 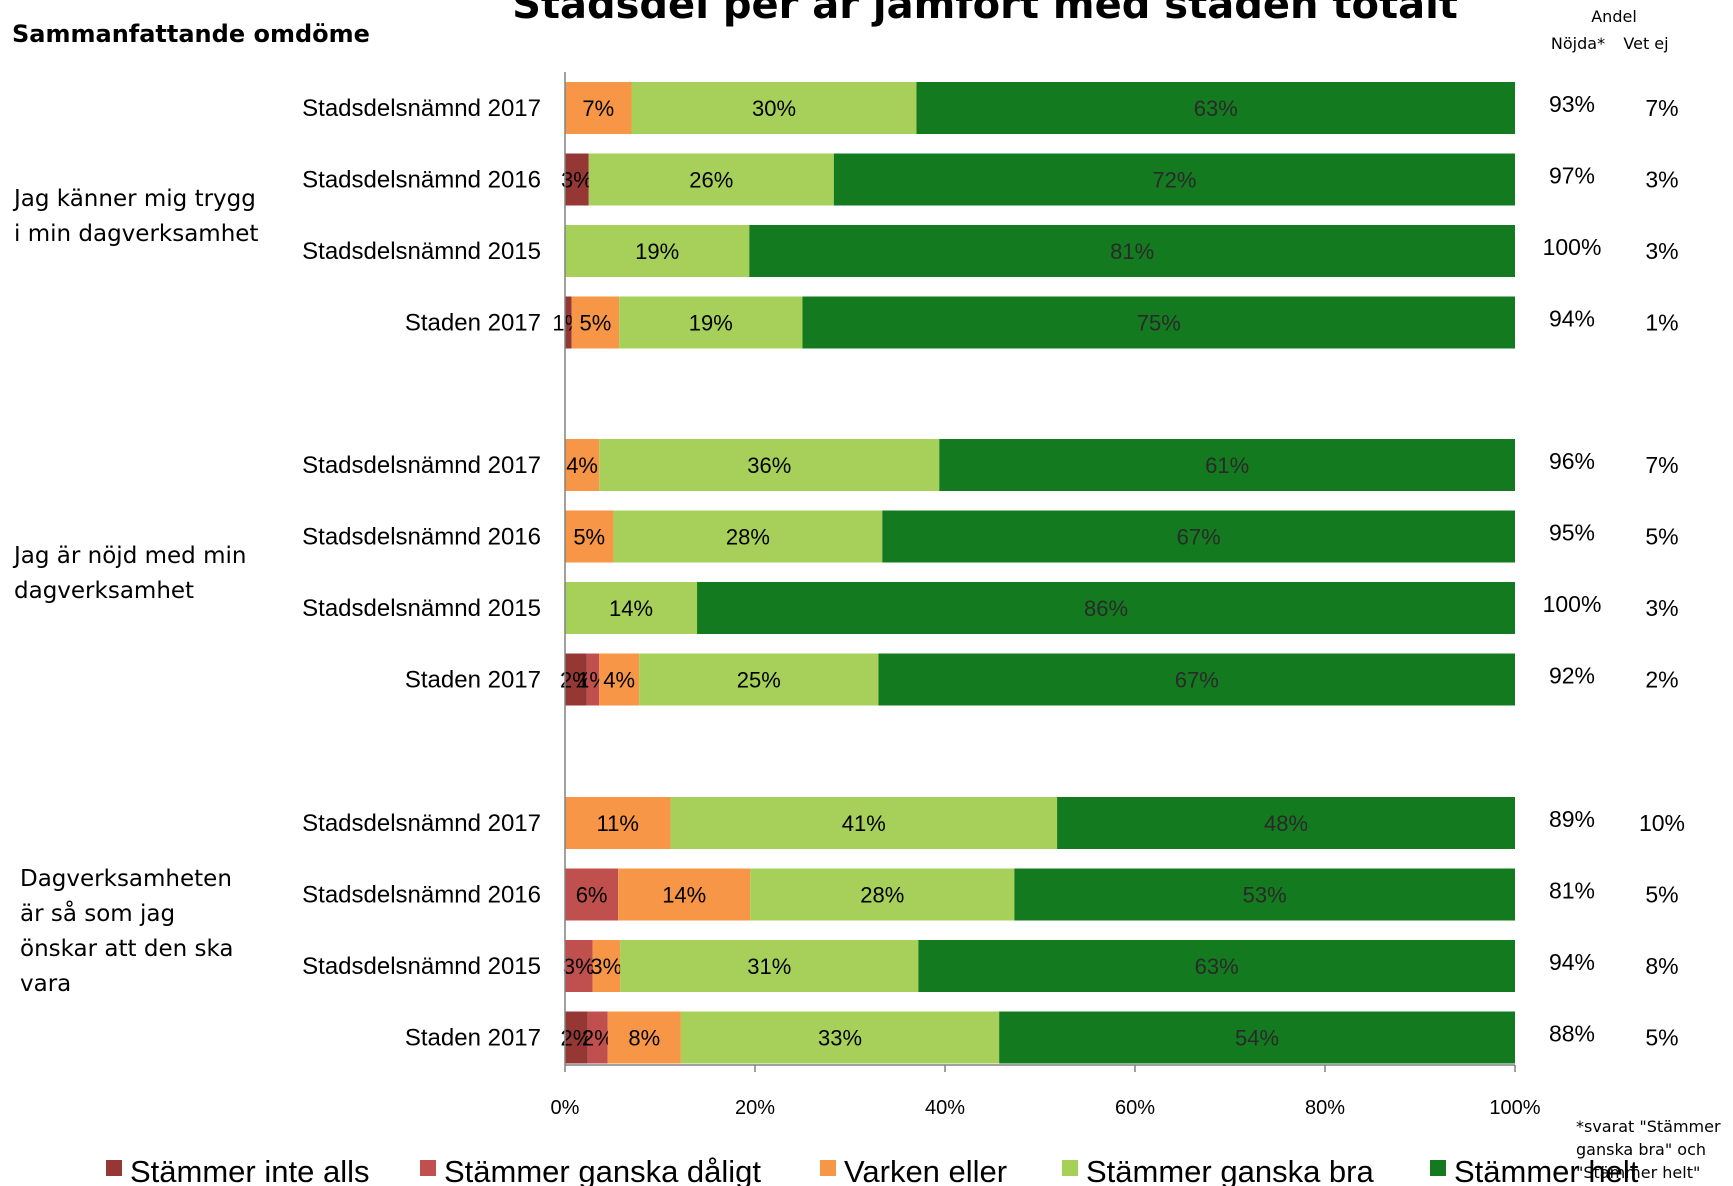 I want to click on data-label: 7%, so click(x=598, y=108).